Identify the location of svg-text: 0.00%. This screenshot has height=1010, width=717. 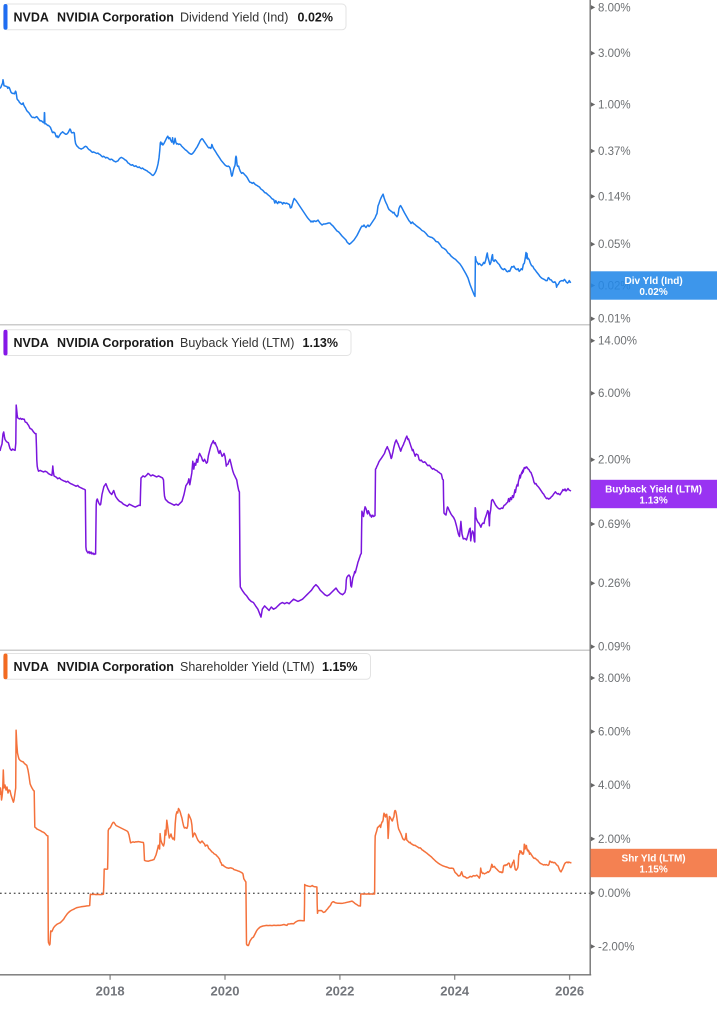
(614, 894).